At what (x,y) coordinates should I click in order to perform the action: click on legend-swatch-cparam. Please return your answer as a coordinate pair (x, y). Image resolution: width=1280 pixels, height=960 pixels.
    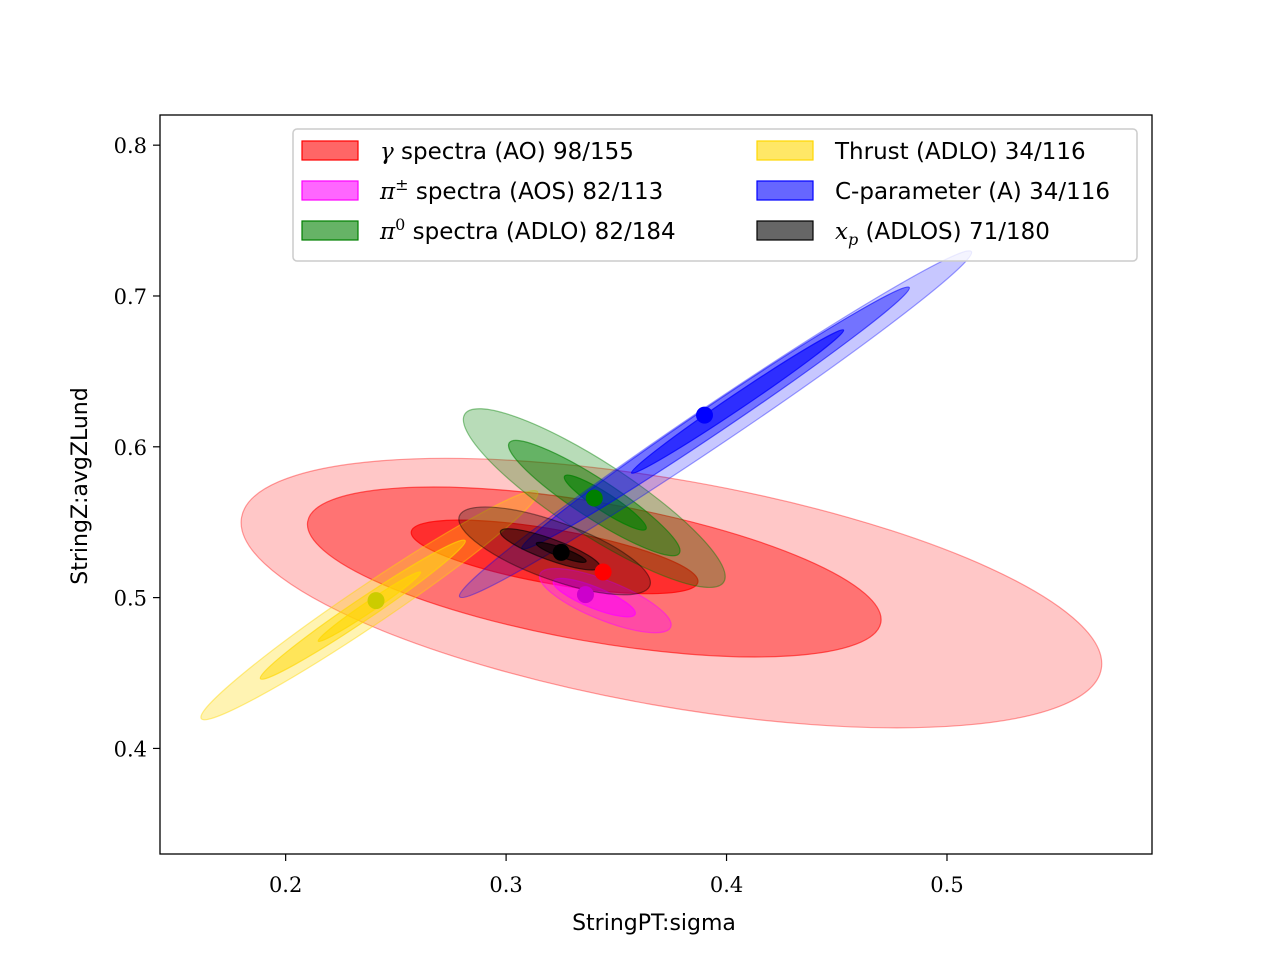
    Looking at the image, I should click on (785, 190).